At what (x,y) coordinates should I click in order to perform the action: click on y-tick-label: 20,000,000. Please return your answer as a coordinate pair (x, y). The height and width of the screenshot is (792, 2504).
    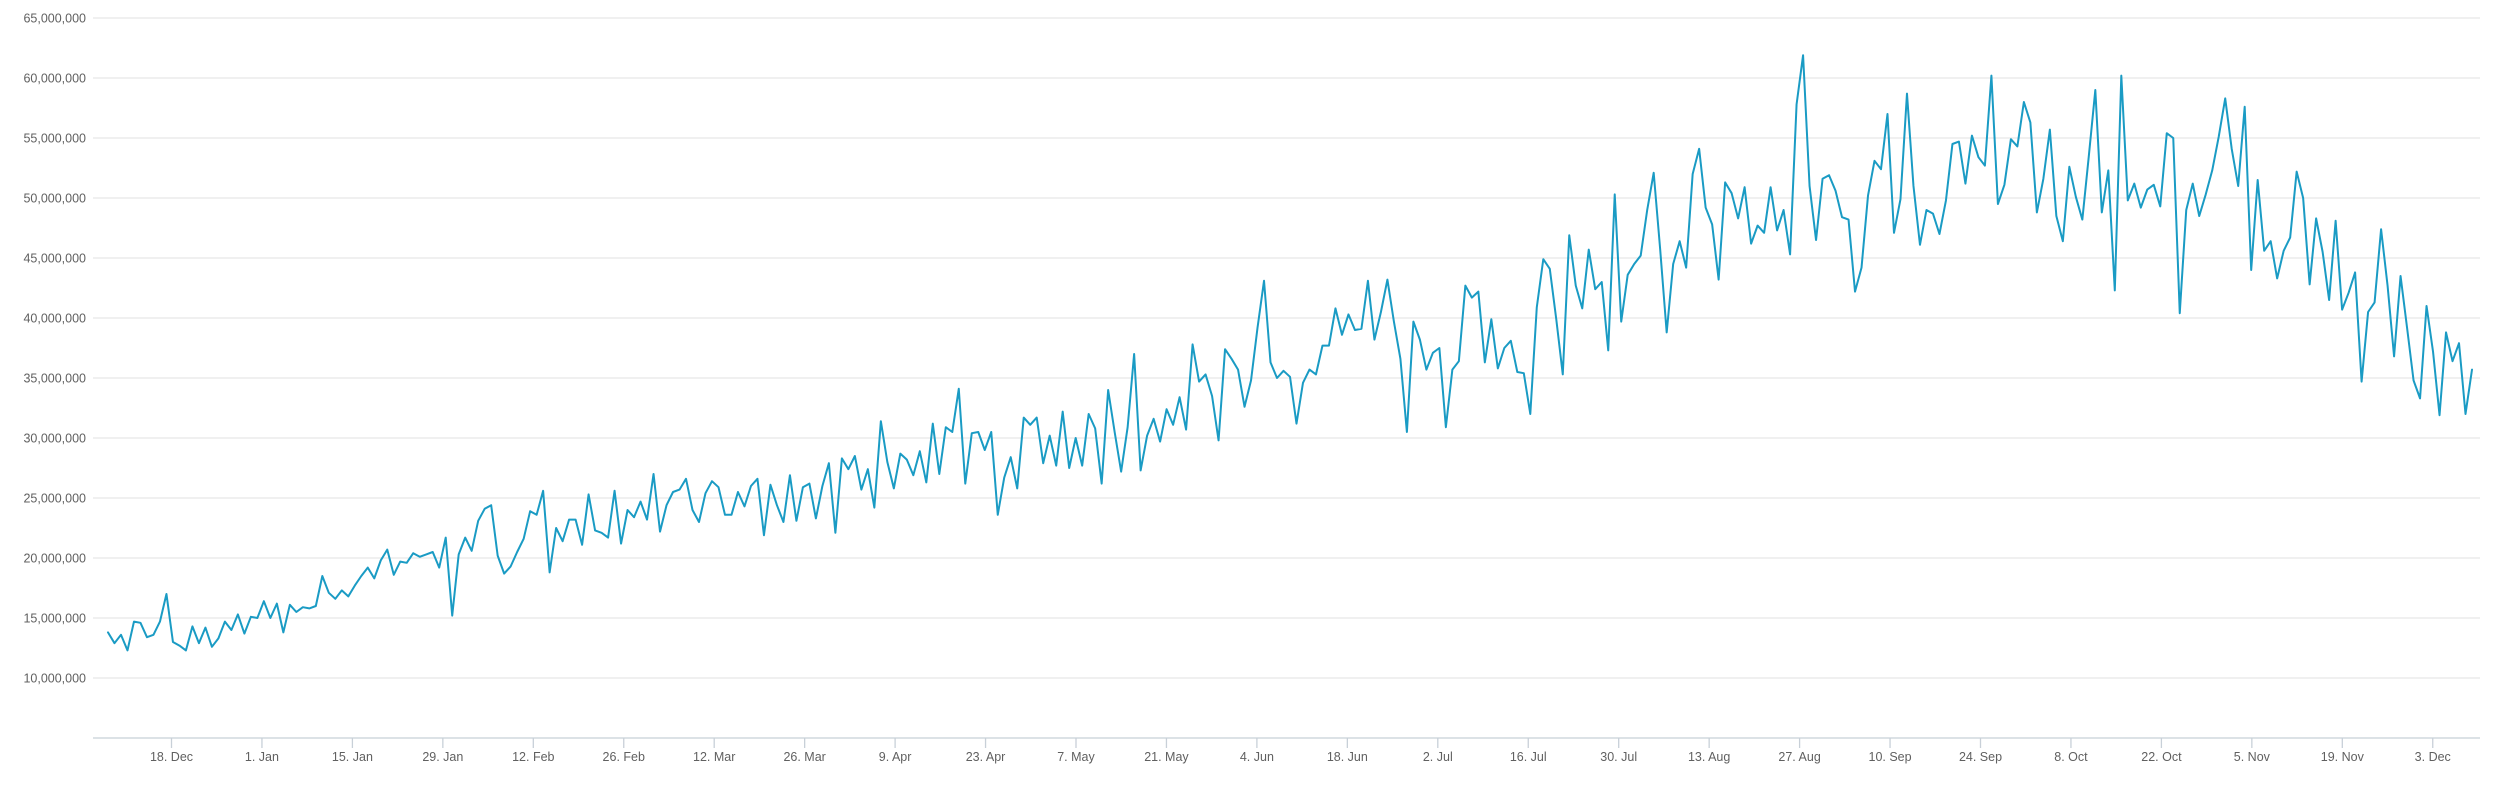
    Looking at the image, I should click on (54, 559).